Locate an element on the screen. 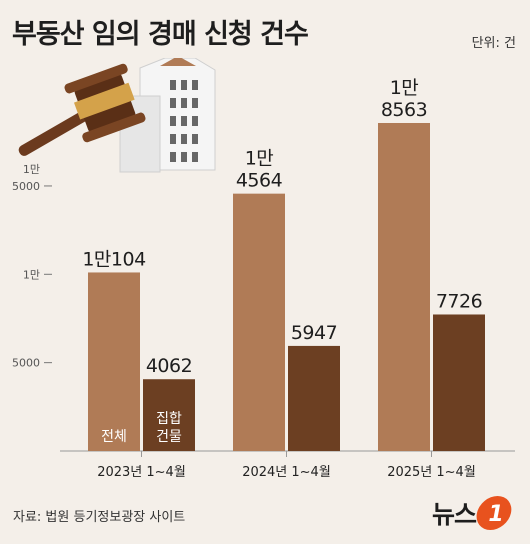  data-label: 1만 4564 is located at coordinates (259, 170).